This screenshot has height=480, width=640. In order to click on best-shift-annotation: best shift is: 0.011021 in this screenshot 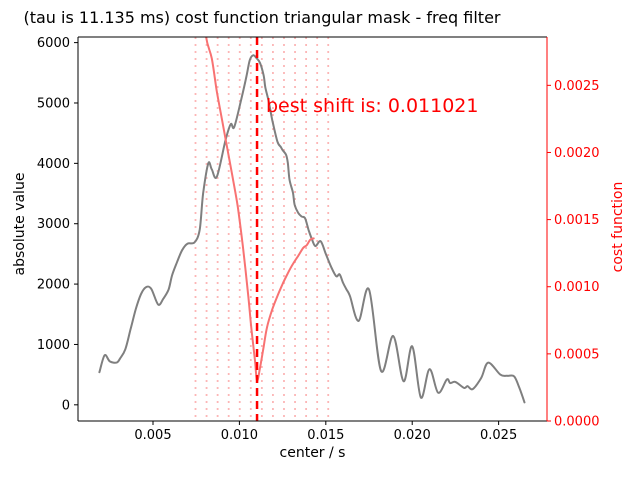, I will do `click(372, 106)`.